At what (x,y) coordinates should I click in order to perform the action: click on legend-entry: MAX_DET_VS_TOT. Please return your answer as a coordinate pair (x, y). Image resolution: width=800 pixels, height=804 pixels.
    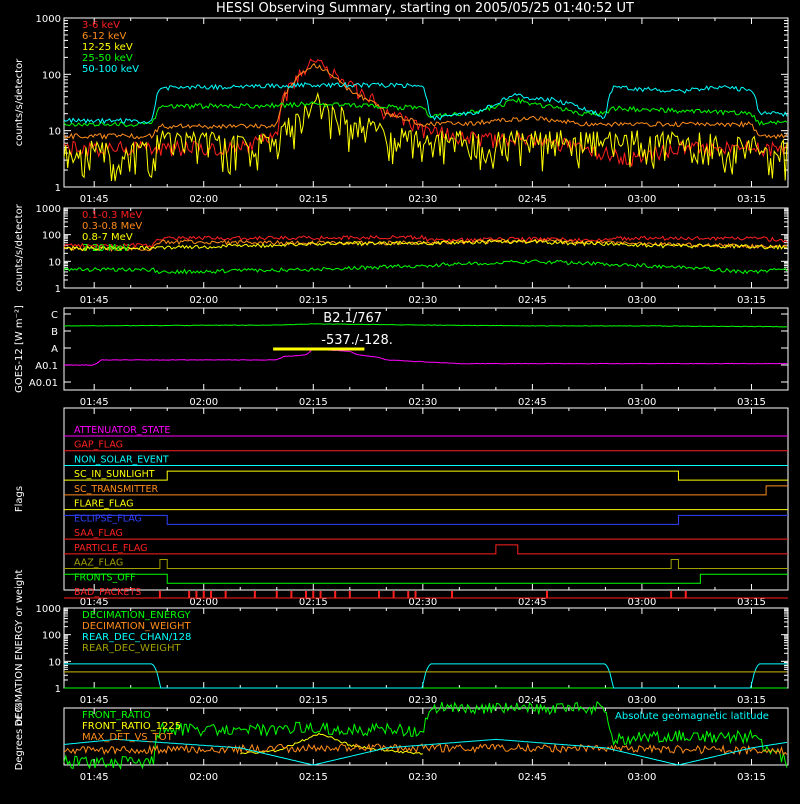
    Looking at the image, I should click on (128, 737).